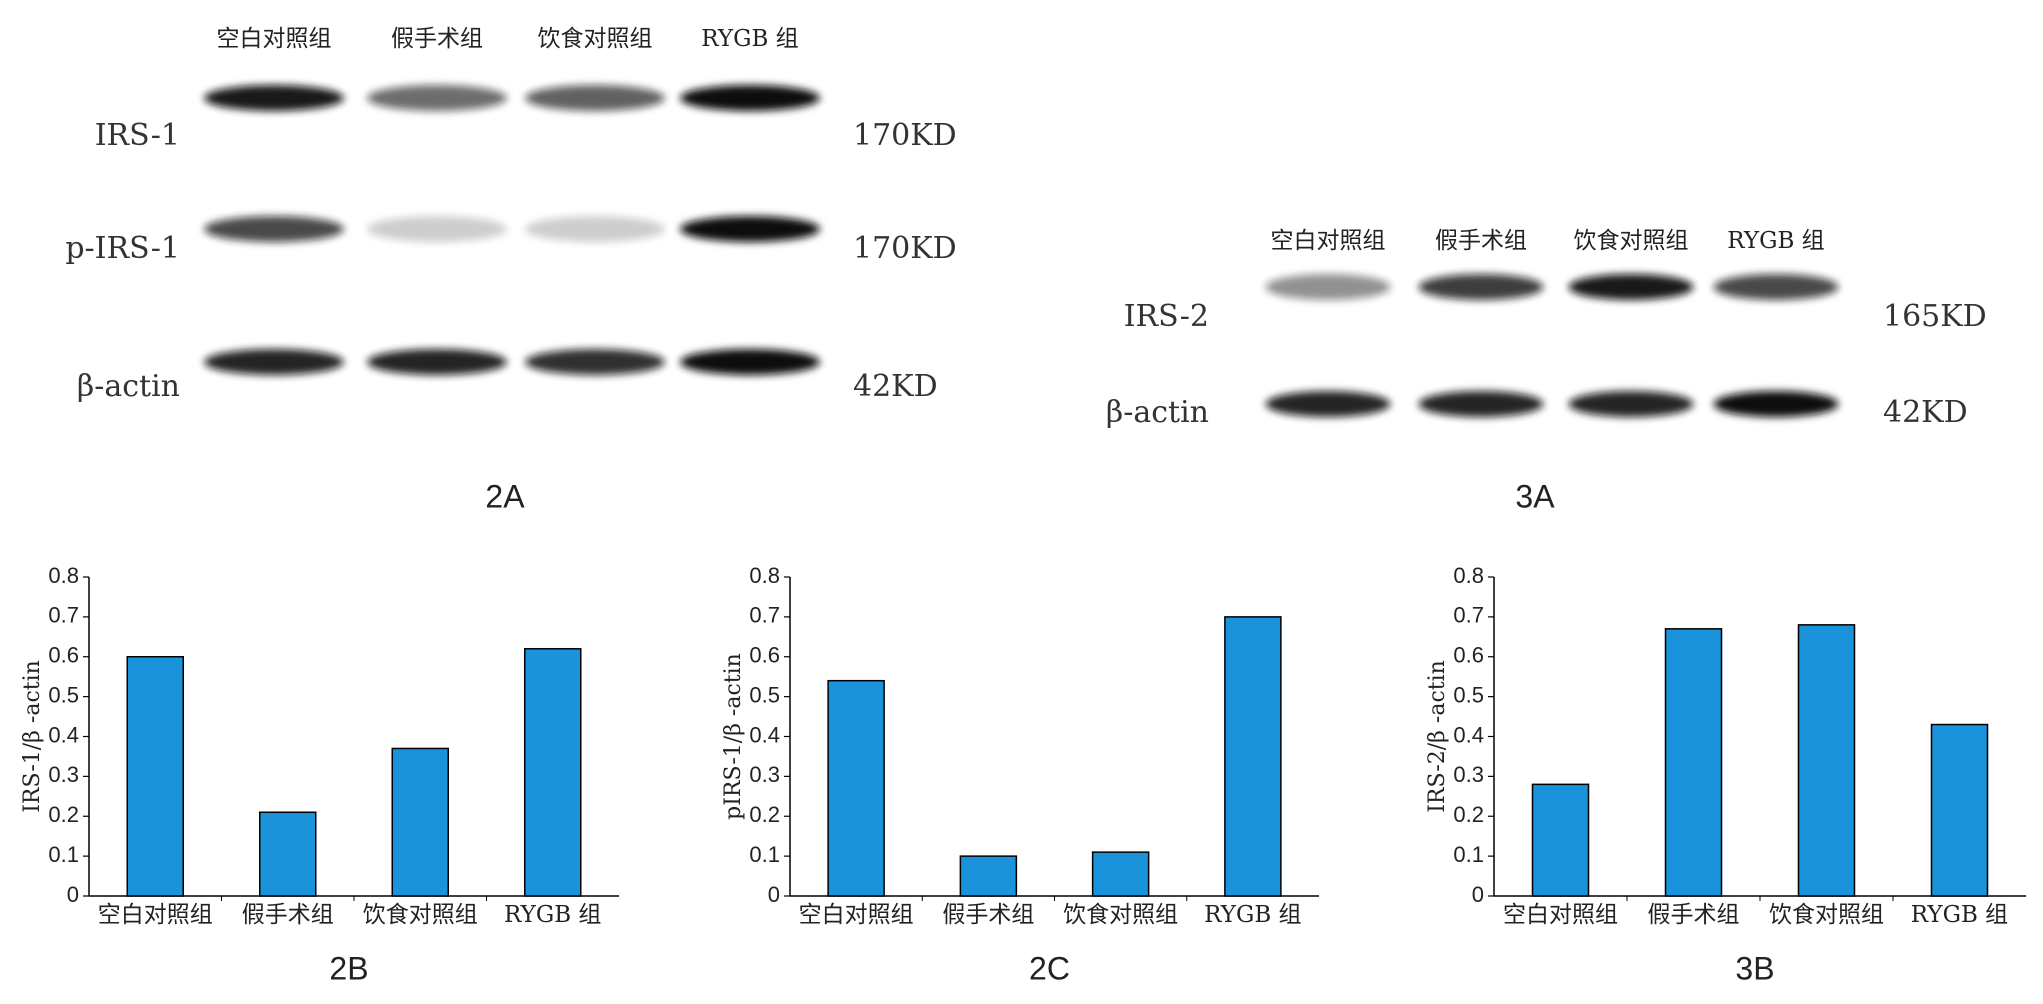 The image size is (2043, 1004). Describe the element at coordinates (1935, 316) in the screenshot. I see `size-label: 165KD` at that location.